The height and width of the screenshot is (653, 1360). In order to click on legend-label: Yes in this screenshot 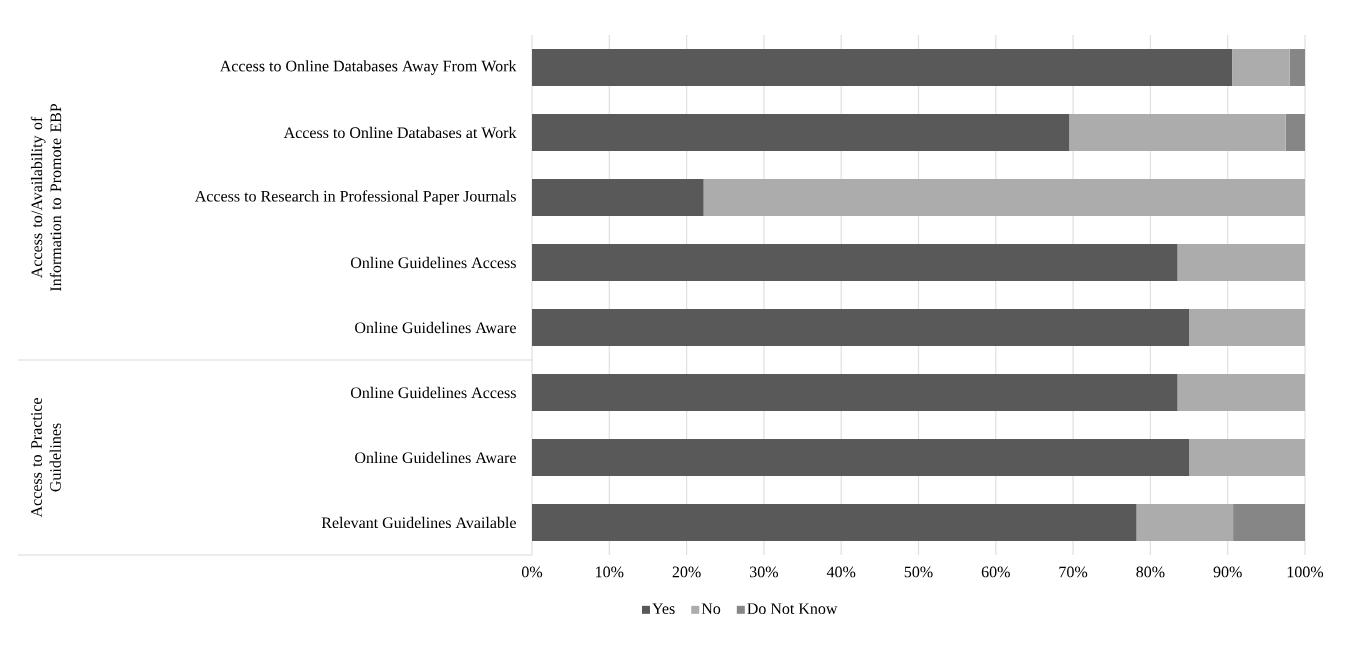, I will do `click(663, 609)`.